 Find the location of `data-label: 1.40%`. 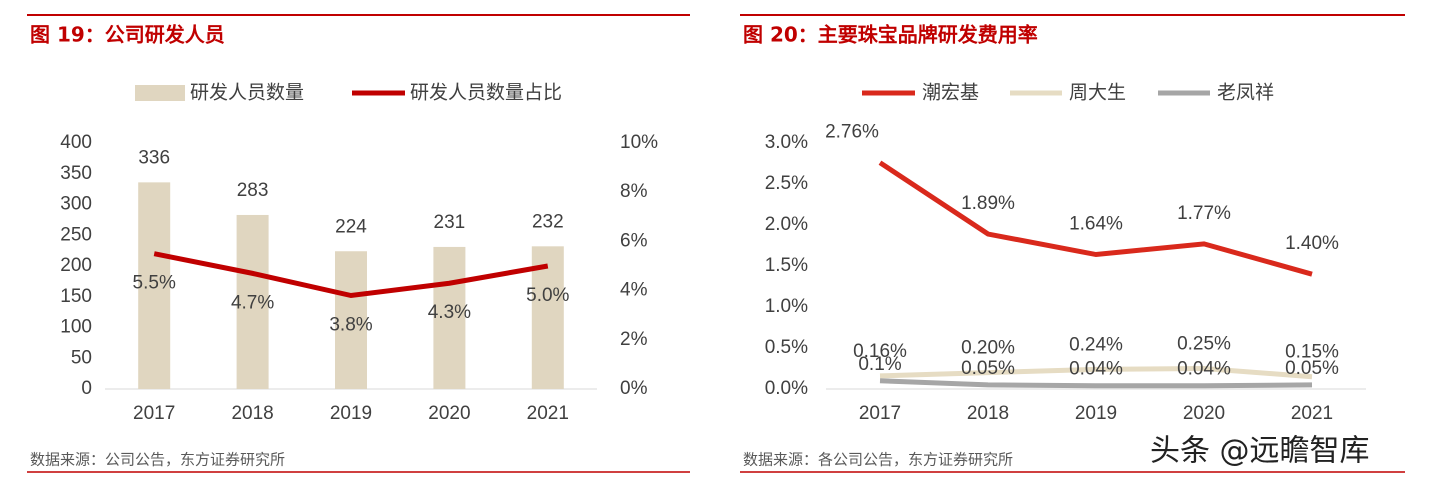

data-label: 1.40% is located at coordinates (1312, 243).